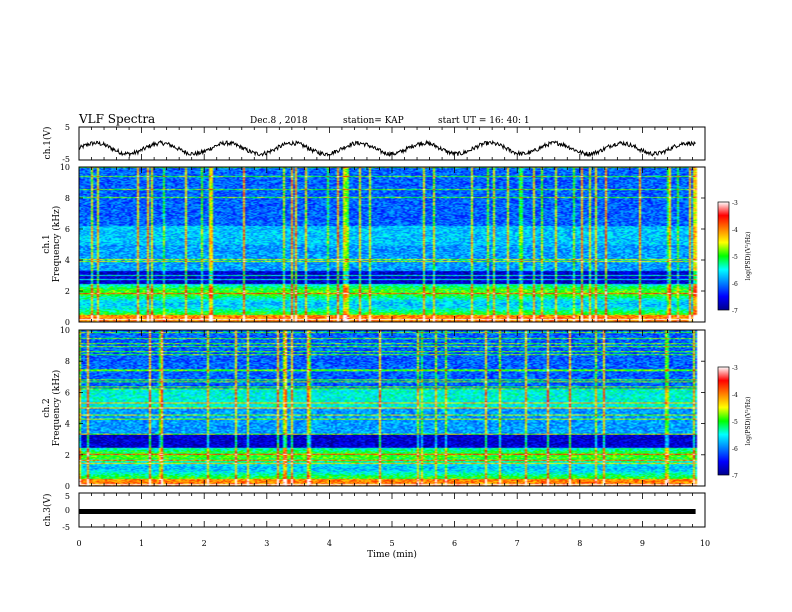 This screenshot has height=612, width=792. I want to click on ch1-waveform-ylabel: ch.1(V), so click(47, 143).